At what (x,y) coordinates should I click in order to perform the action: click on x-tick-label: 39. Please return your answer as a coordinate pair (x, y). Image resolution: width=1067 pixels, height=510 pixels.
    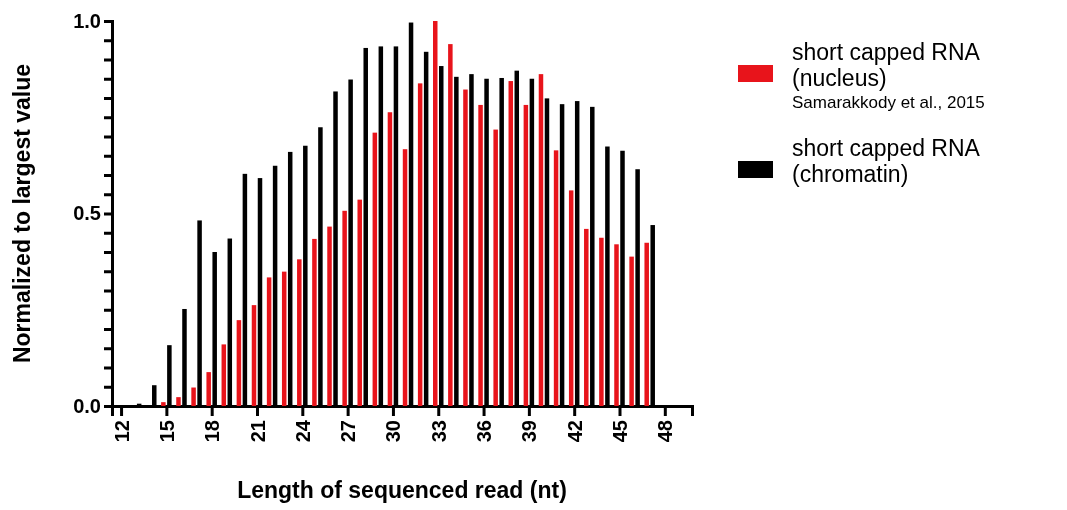
    Looking at the image, I should click on (529, 431).